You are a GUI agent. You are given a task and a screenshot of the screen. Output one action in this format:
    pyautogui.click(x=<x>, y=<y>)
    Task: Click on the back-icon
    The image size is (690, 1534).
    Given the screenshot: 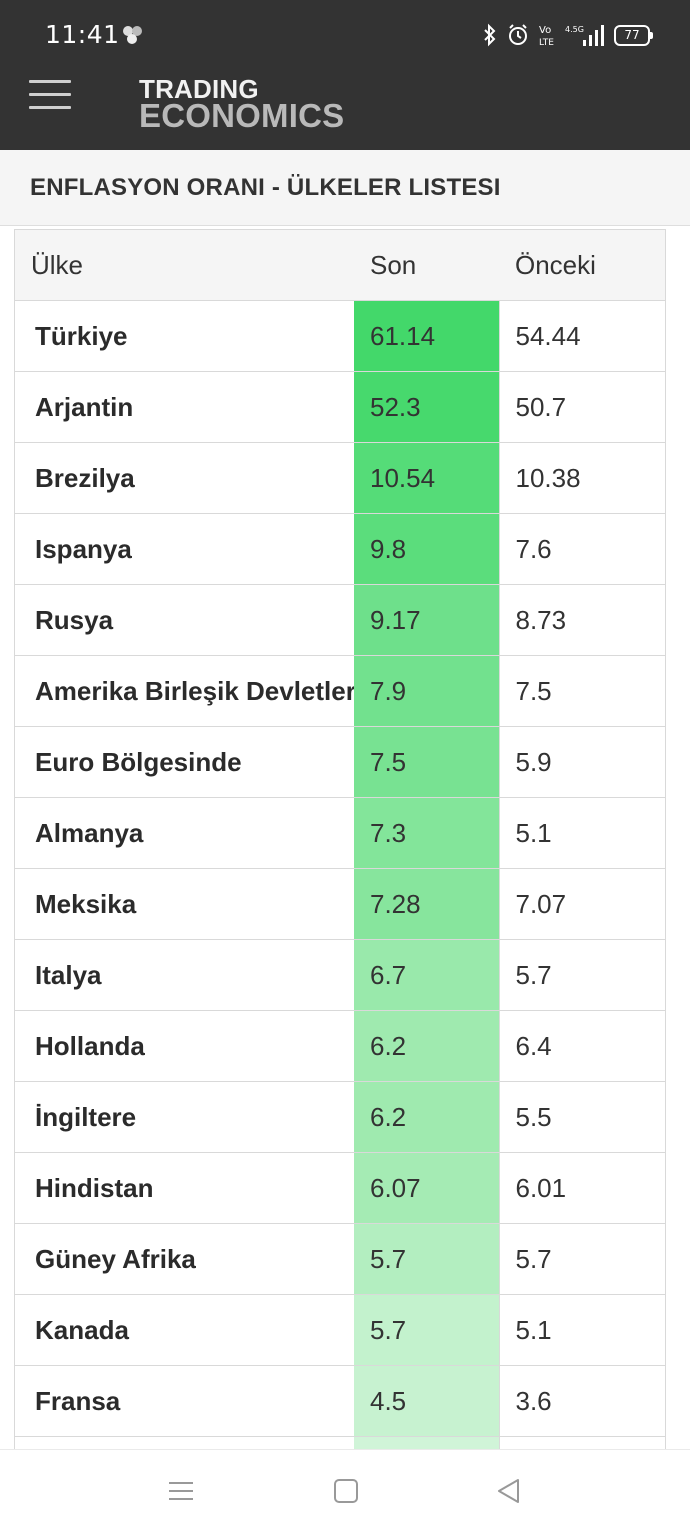 What is the action you would take?
    pyautogui.click(x=509, y=1491)
    